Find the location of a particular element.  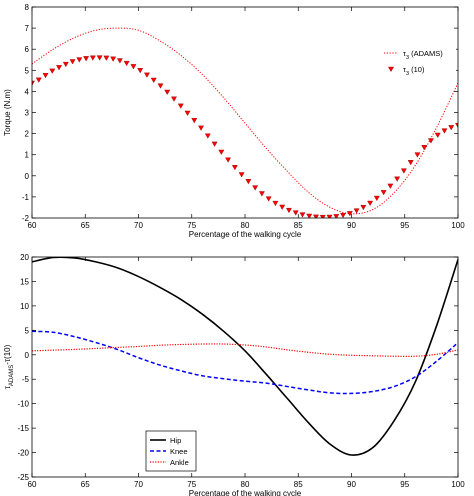

legend-label: Ankle is located at coordinates (179, 462).